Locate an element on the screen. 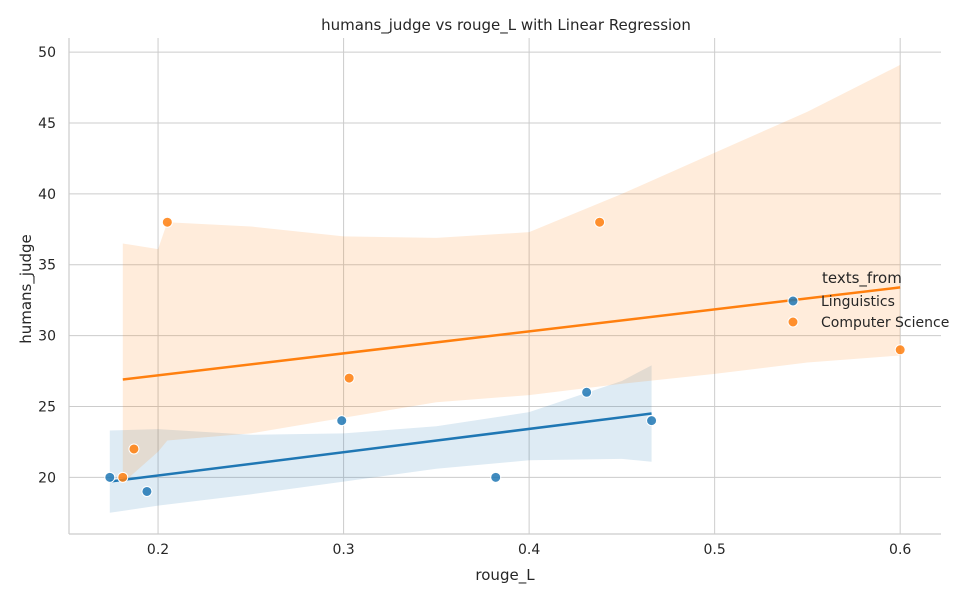 The width and height of the screenshot is (960, 600). legend-label-linguistics: Linguistics is located at coordinates (858, 302).